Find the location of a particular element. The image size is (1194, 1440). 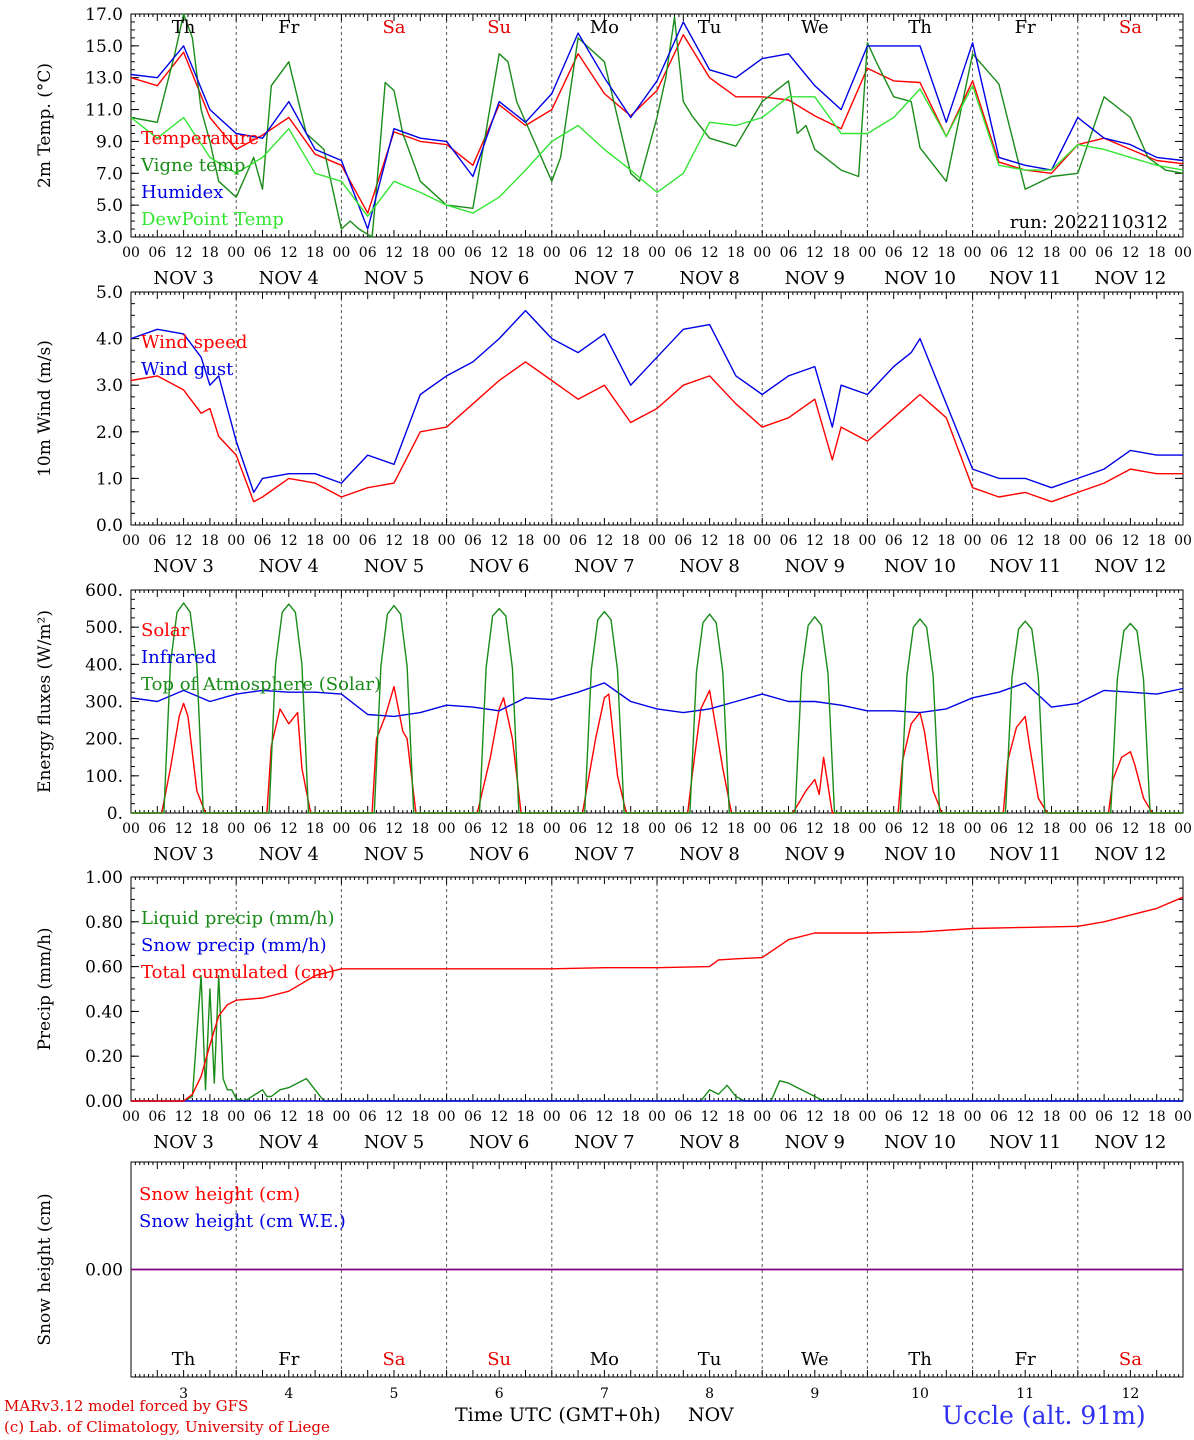

series-line-top-of-atmosphere-solar- is located at coordinates (657, 708).